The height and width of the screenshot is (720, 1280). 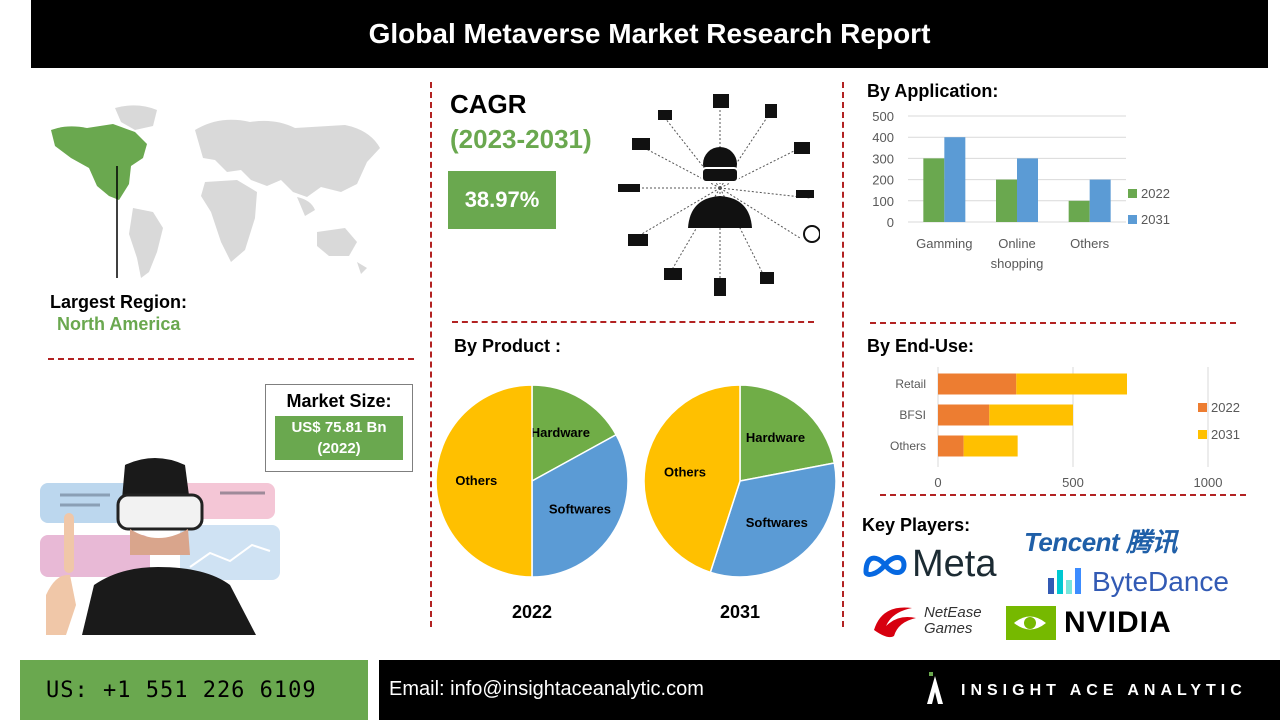 I want to click on pie-2022-slice-softwares, so click(x=580, y=505).